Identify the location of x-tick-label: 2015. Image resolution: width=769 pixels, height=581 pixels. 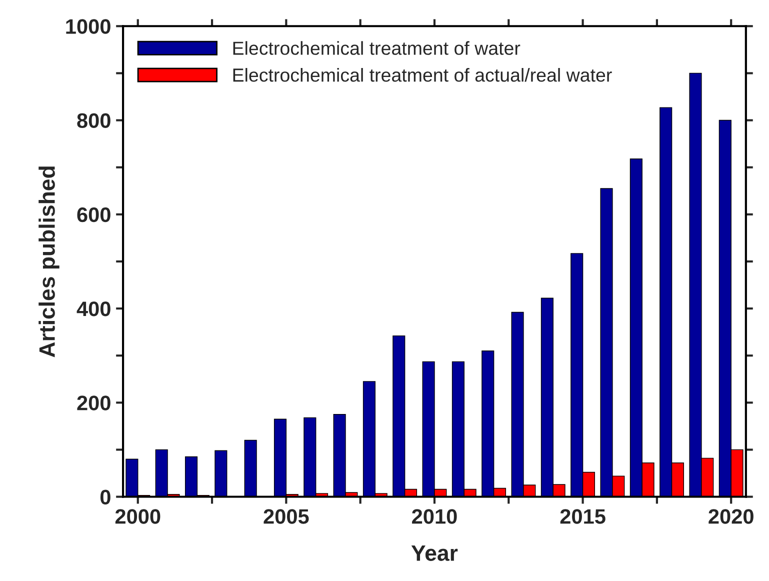
(583, 516).